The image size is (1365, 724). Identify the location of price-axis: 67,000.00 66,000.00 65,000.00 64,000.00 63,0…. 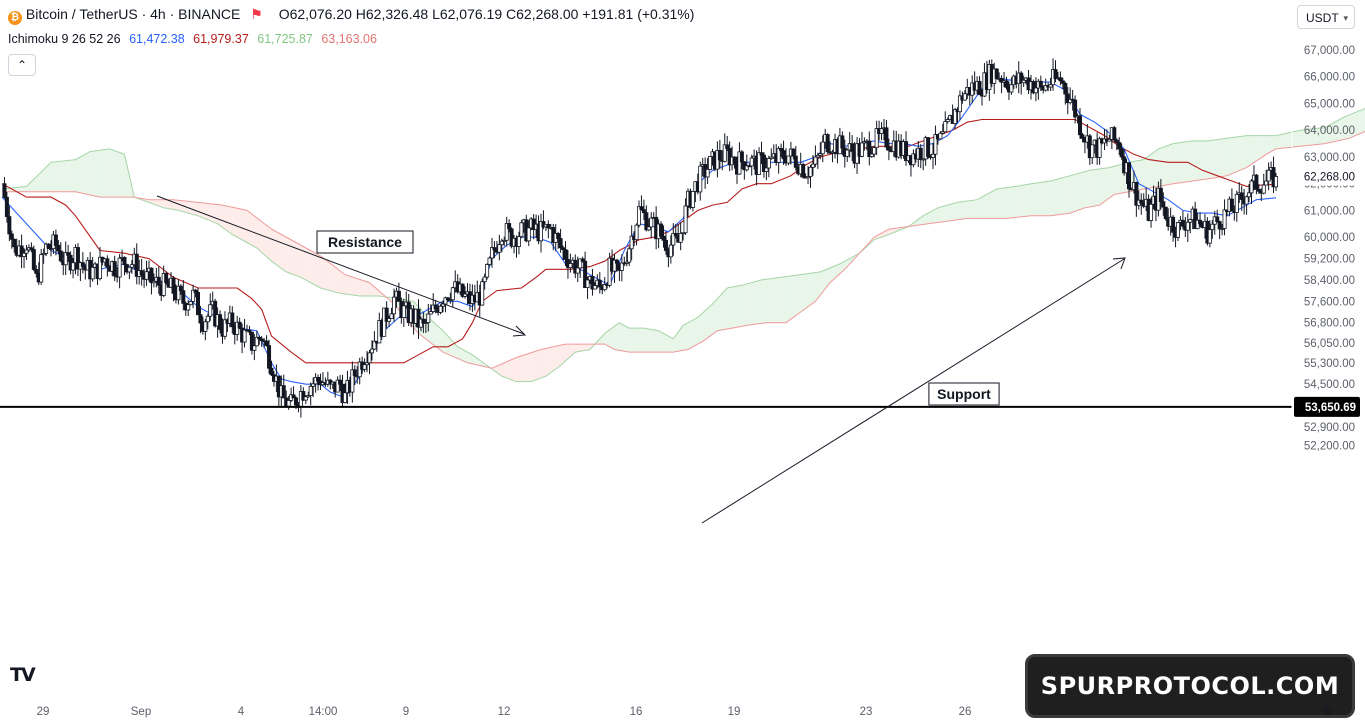
(1325, 362).